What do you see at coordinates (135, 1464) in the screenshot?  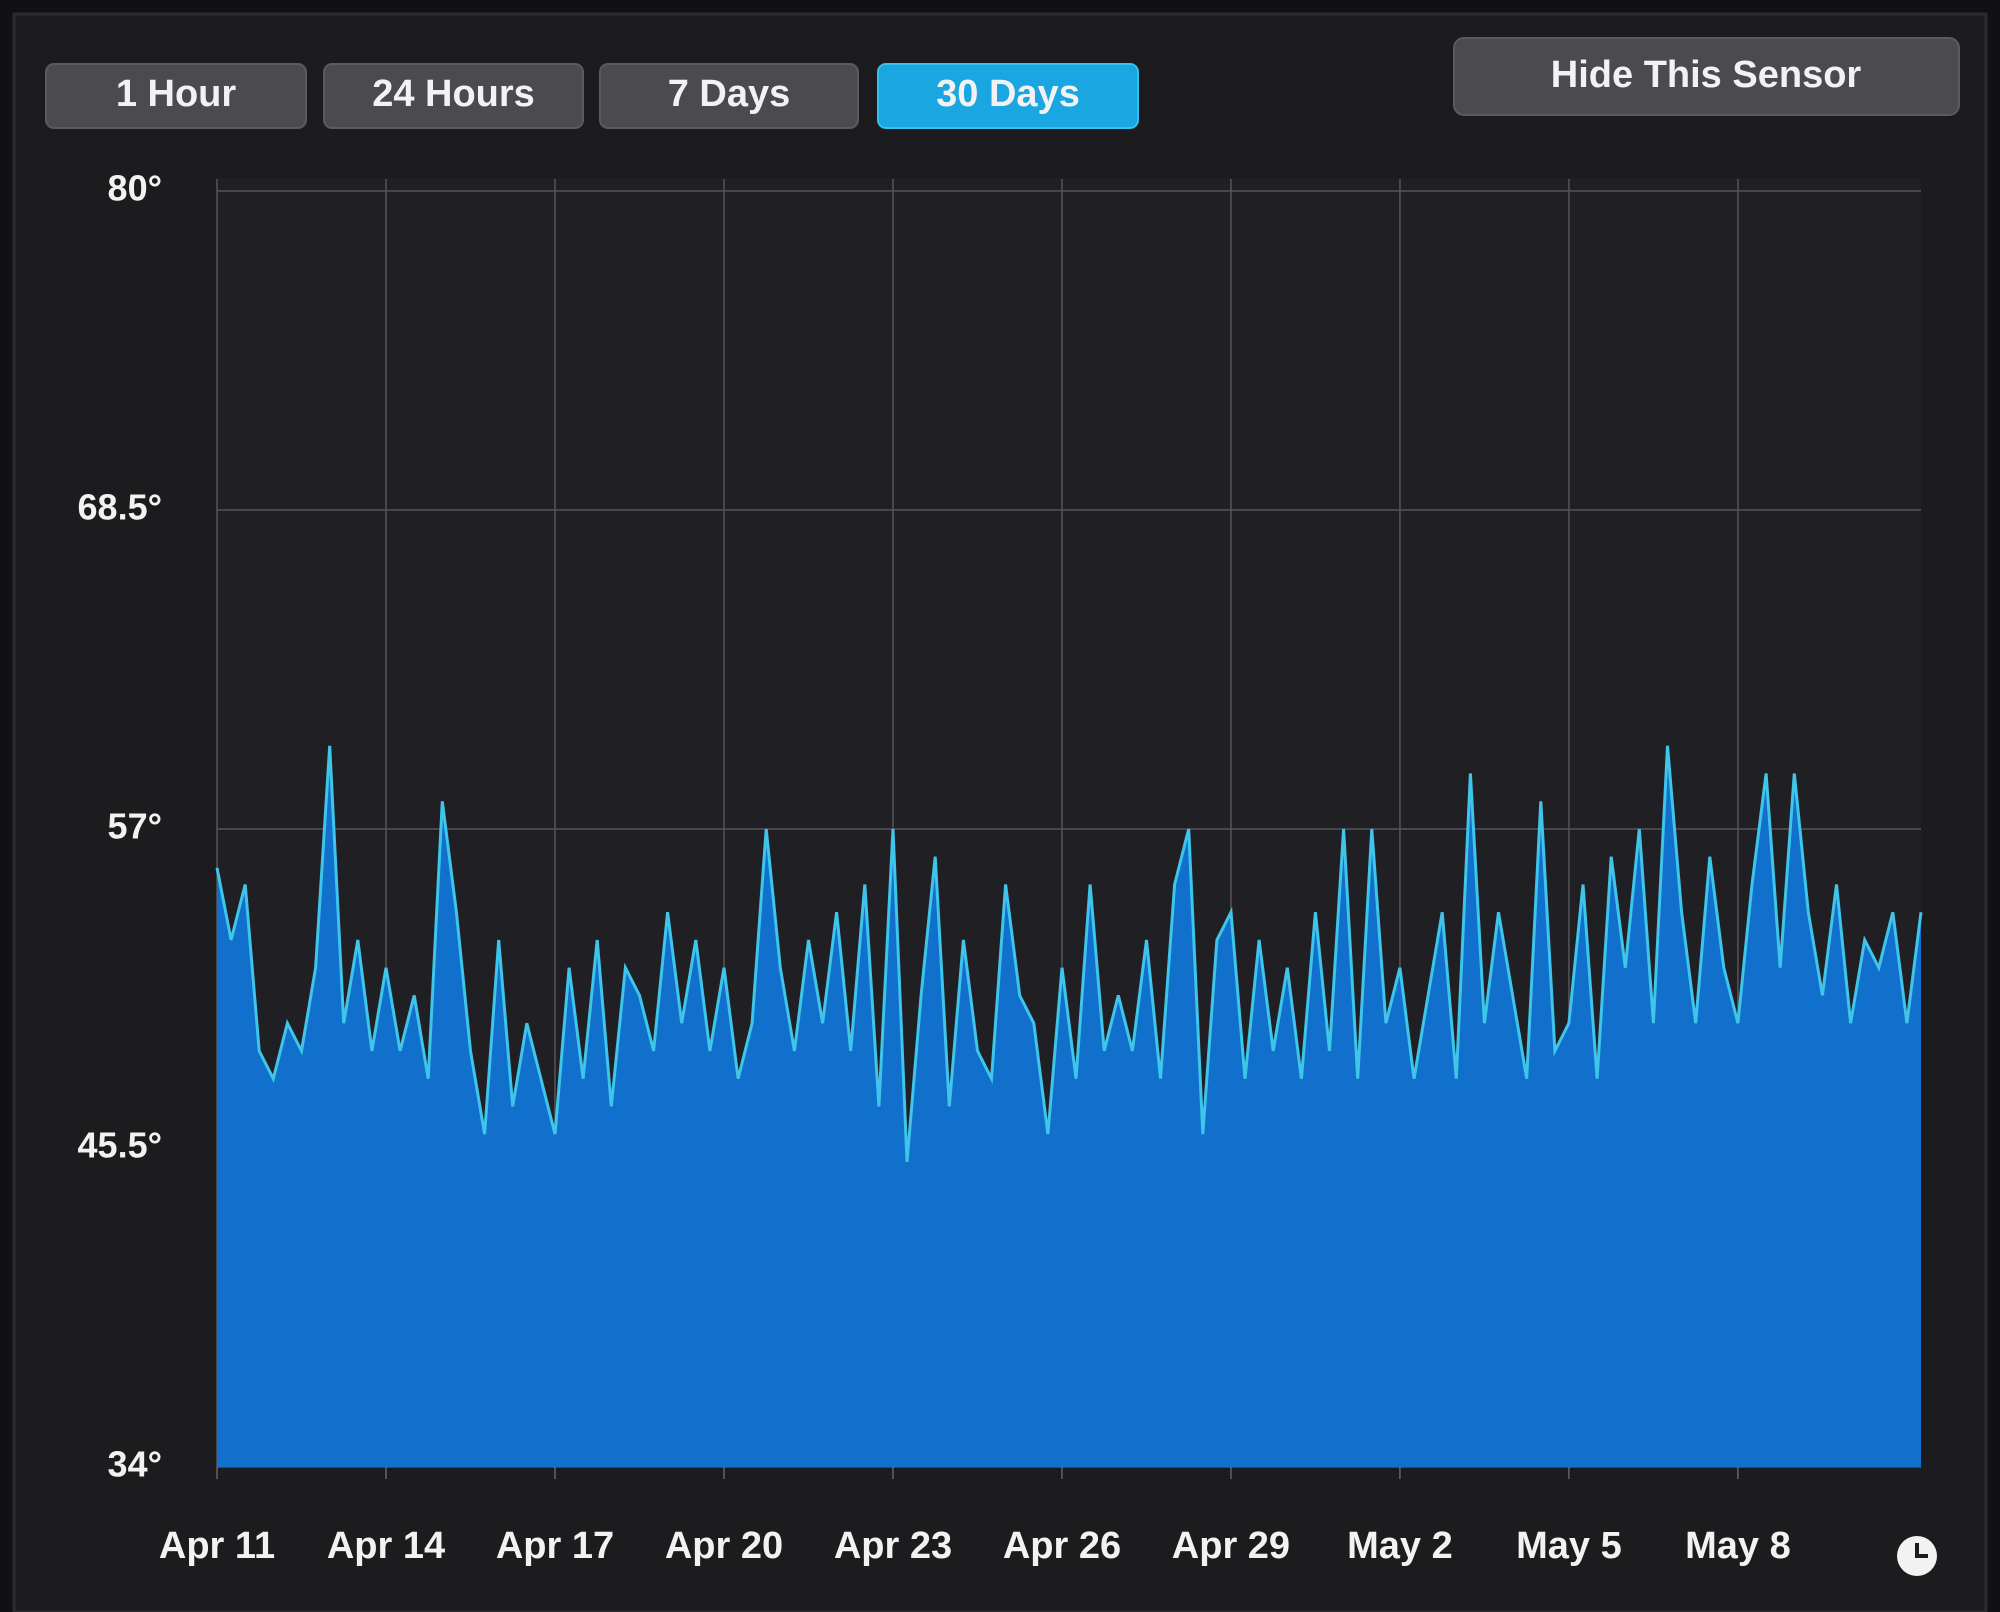 I see `y-tick-label: 34°` at bounding box center [135, 1464].